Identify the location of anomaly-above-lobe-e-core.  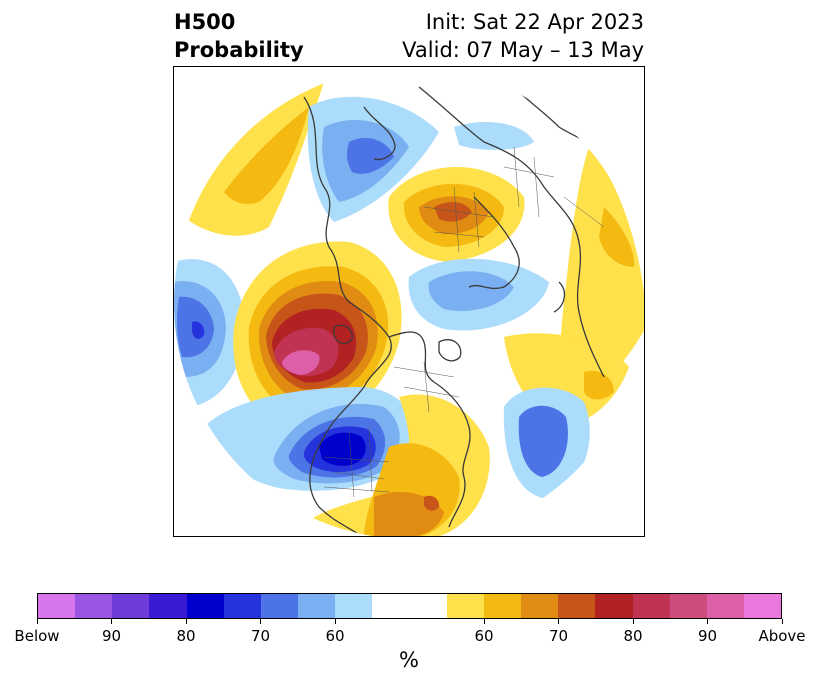
(617, 237).